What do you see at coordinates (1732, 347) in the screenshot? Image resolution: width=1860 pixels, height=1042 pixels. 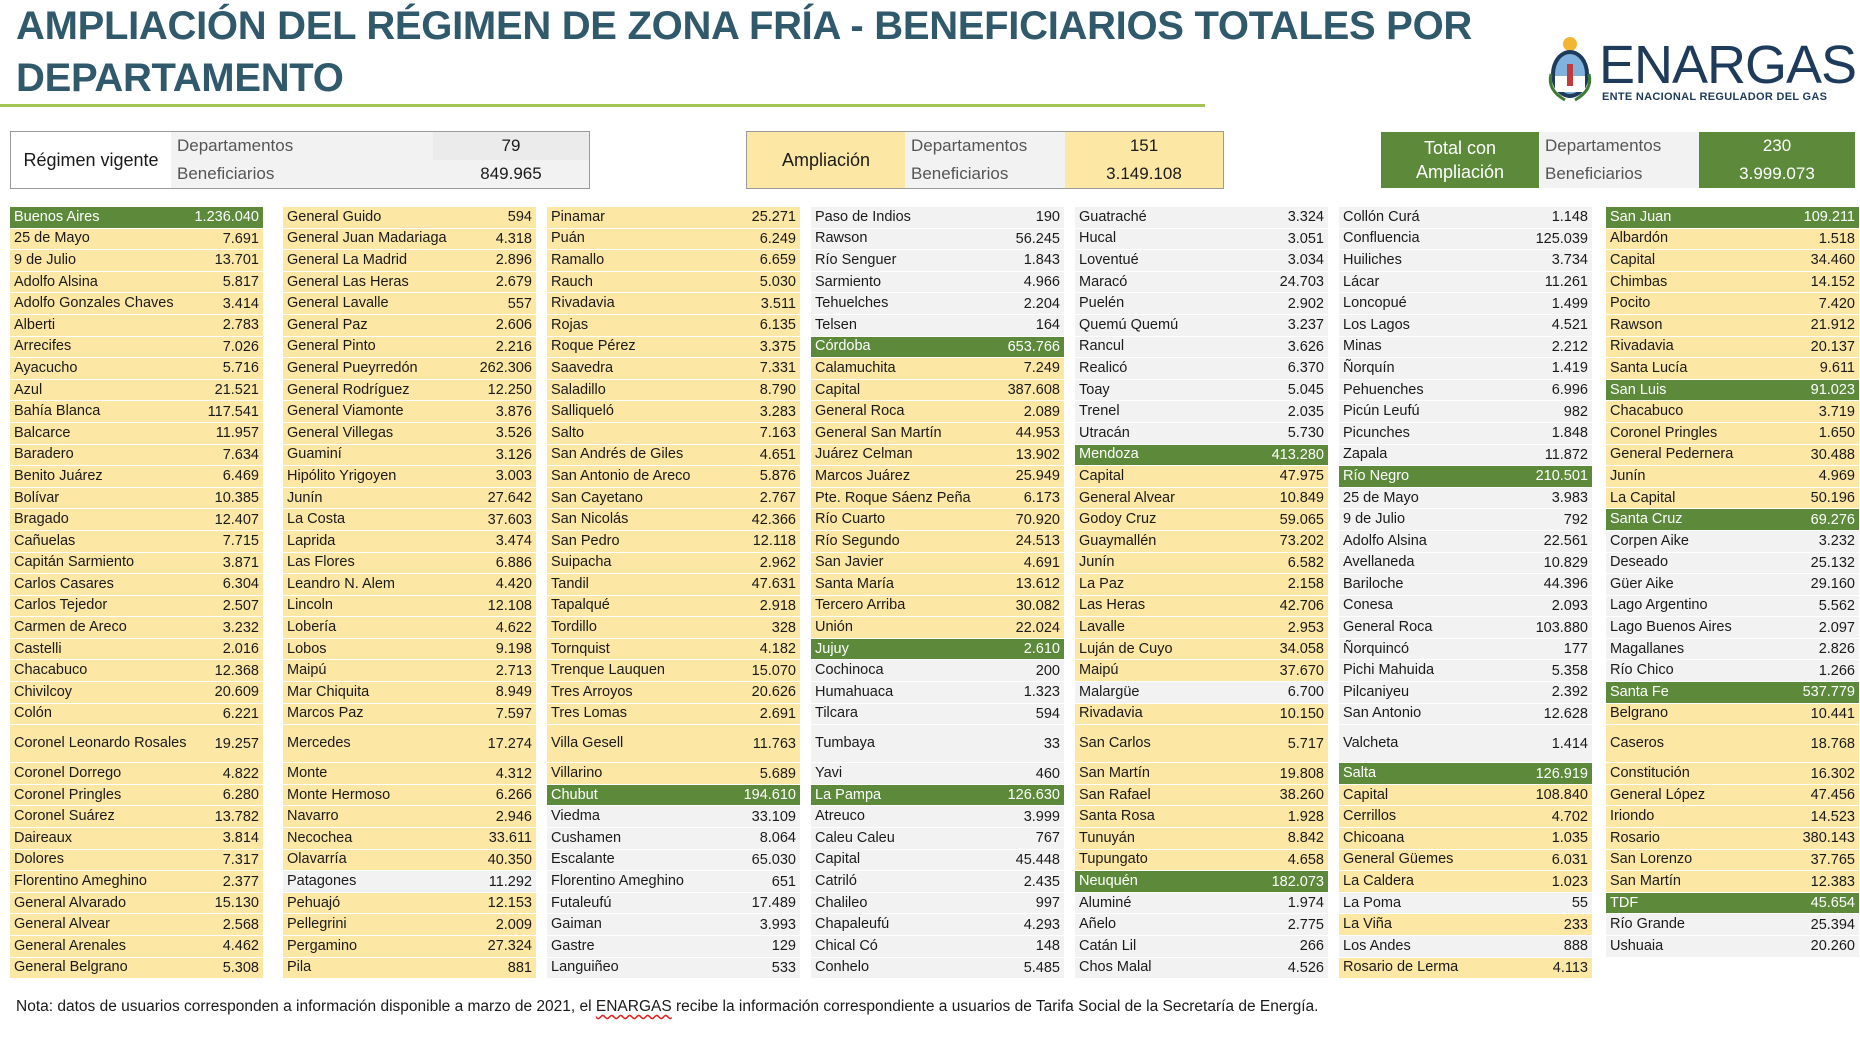 I see `table-row: Rivadavia 20.137` at bounding box center [1732, 347].